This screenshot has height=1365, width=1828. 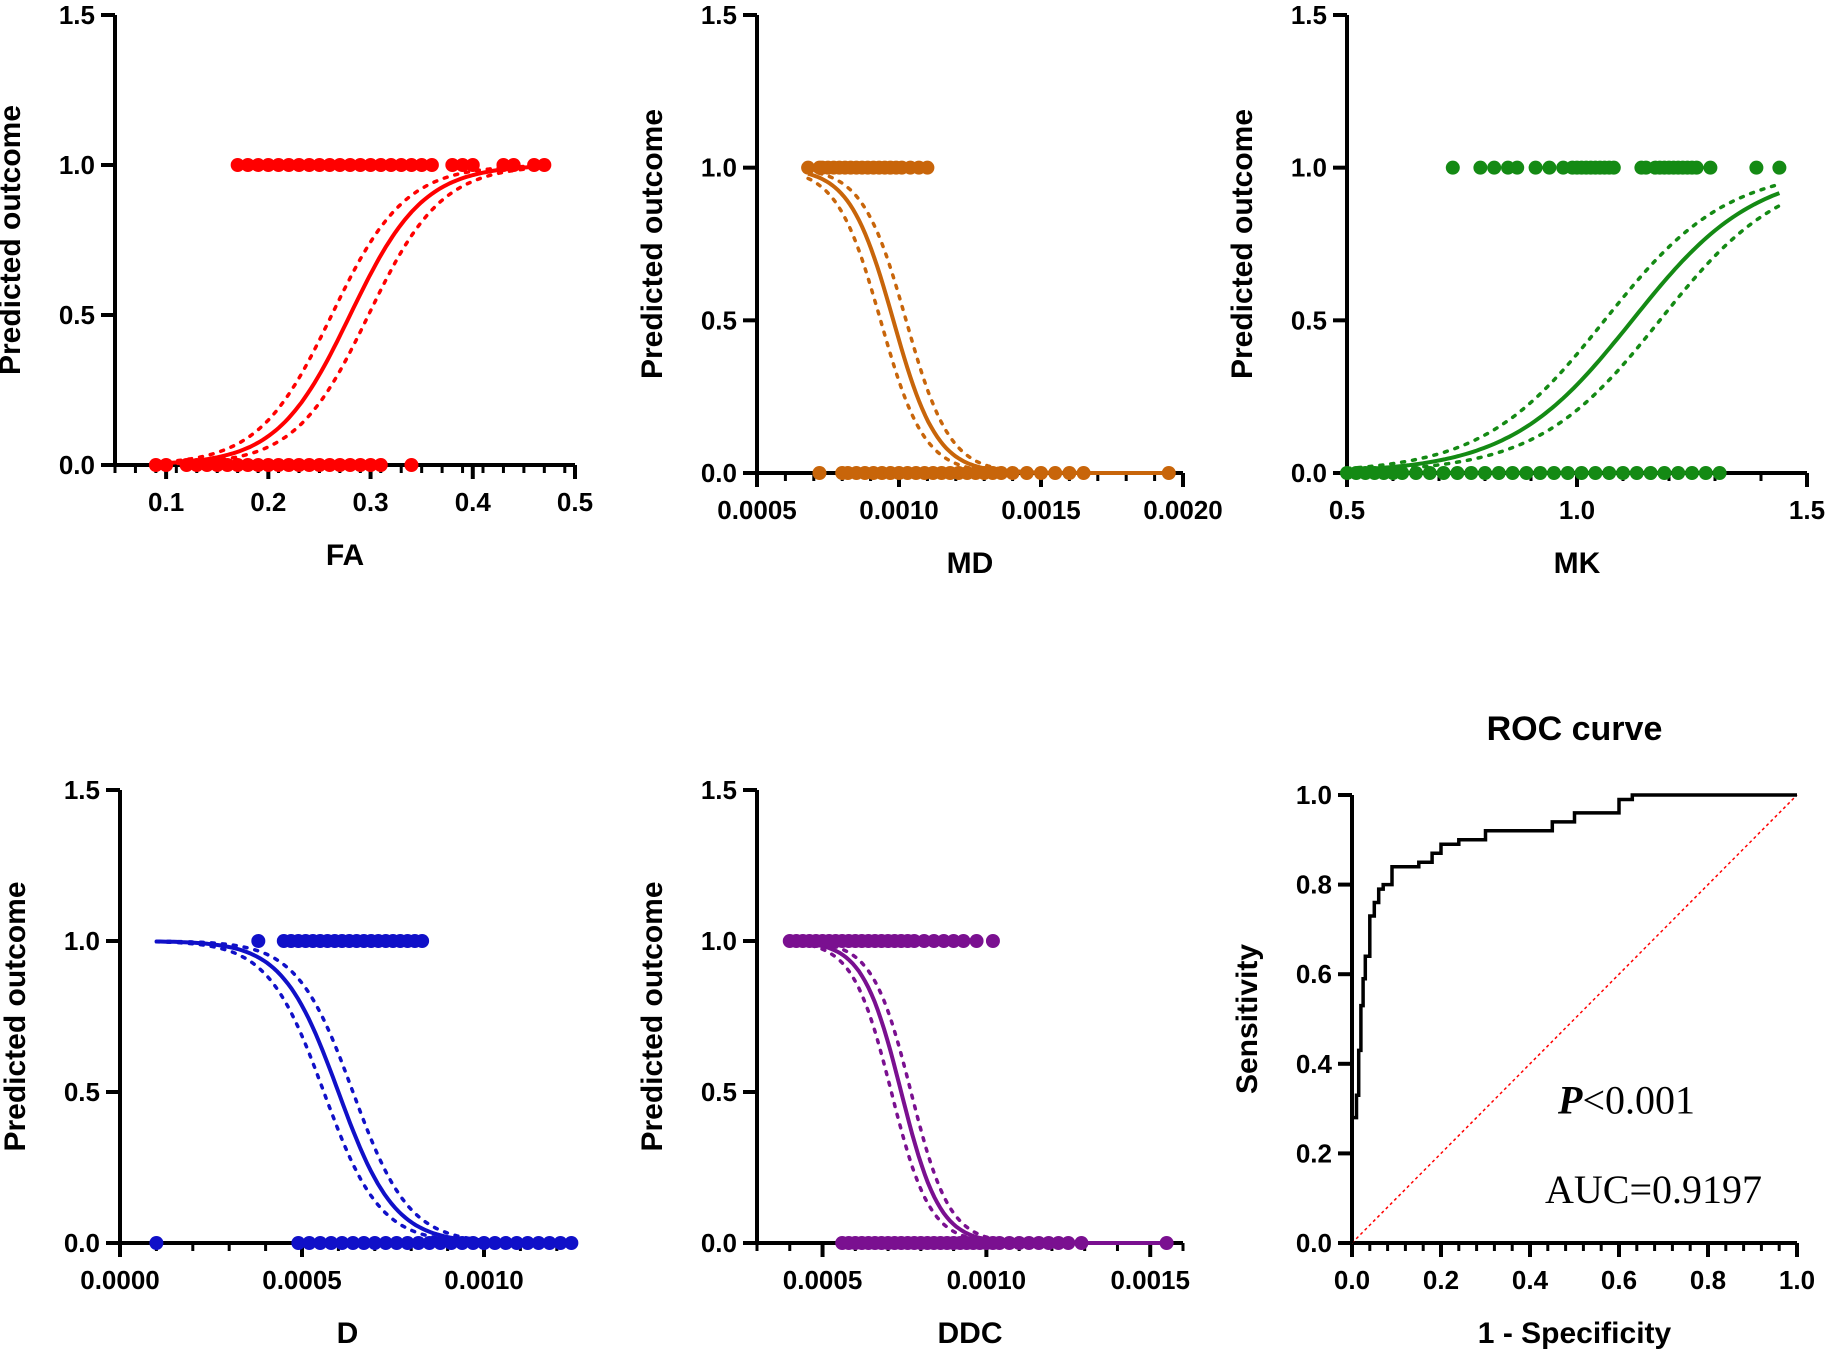 I want to click on roc-curve, so click(x=1573, y=1018).